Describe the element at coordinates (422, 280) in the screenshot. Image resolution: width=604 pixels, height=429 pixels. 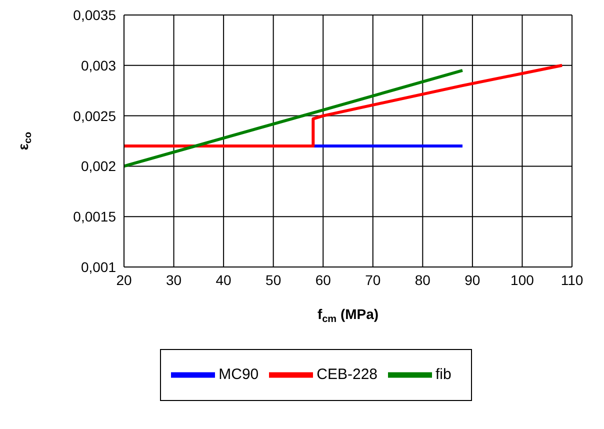
I see `x-tick-label: 80` at that location.